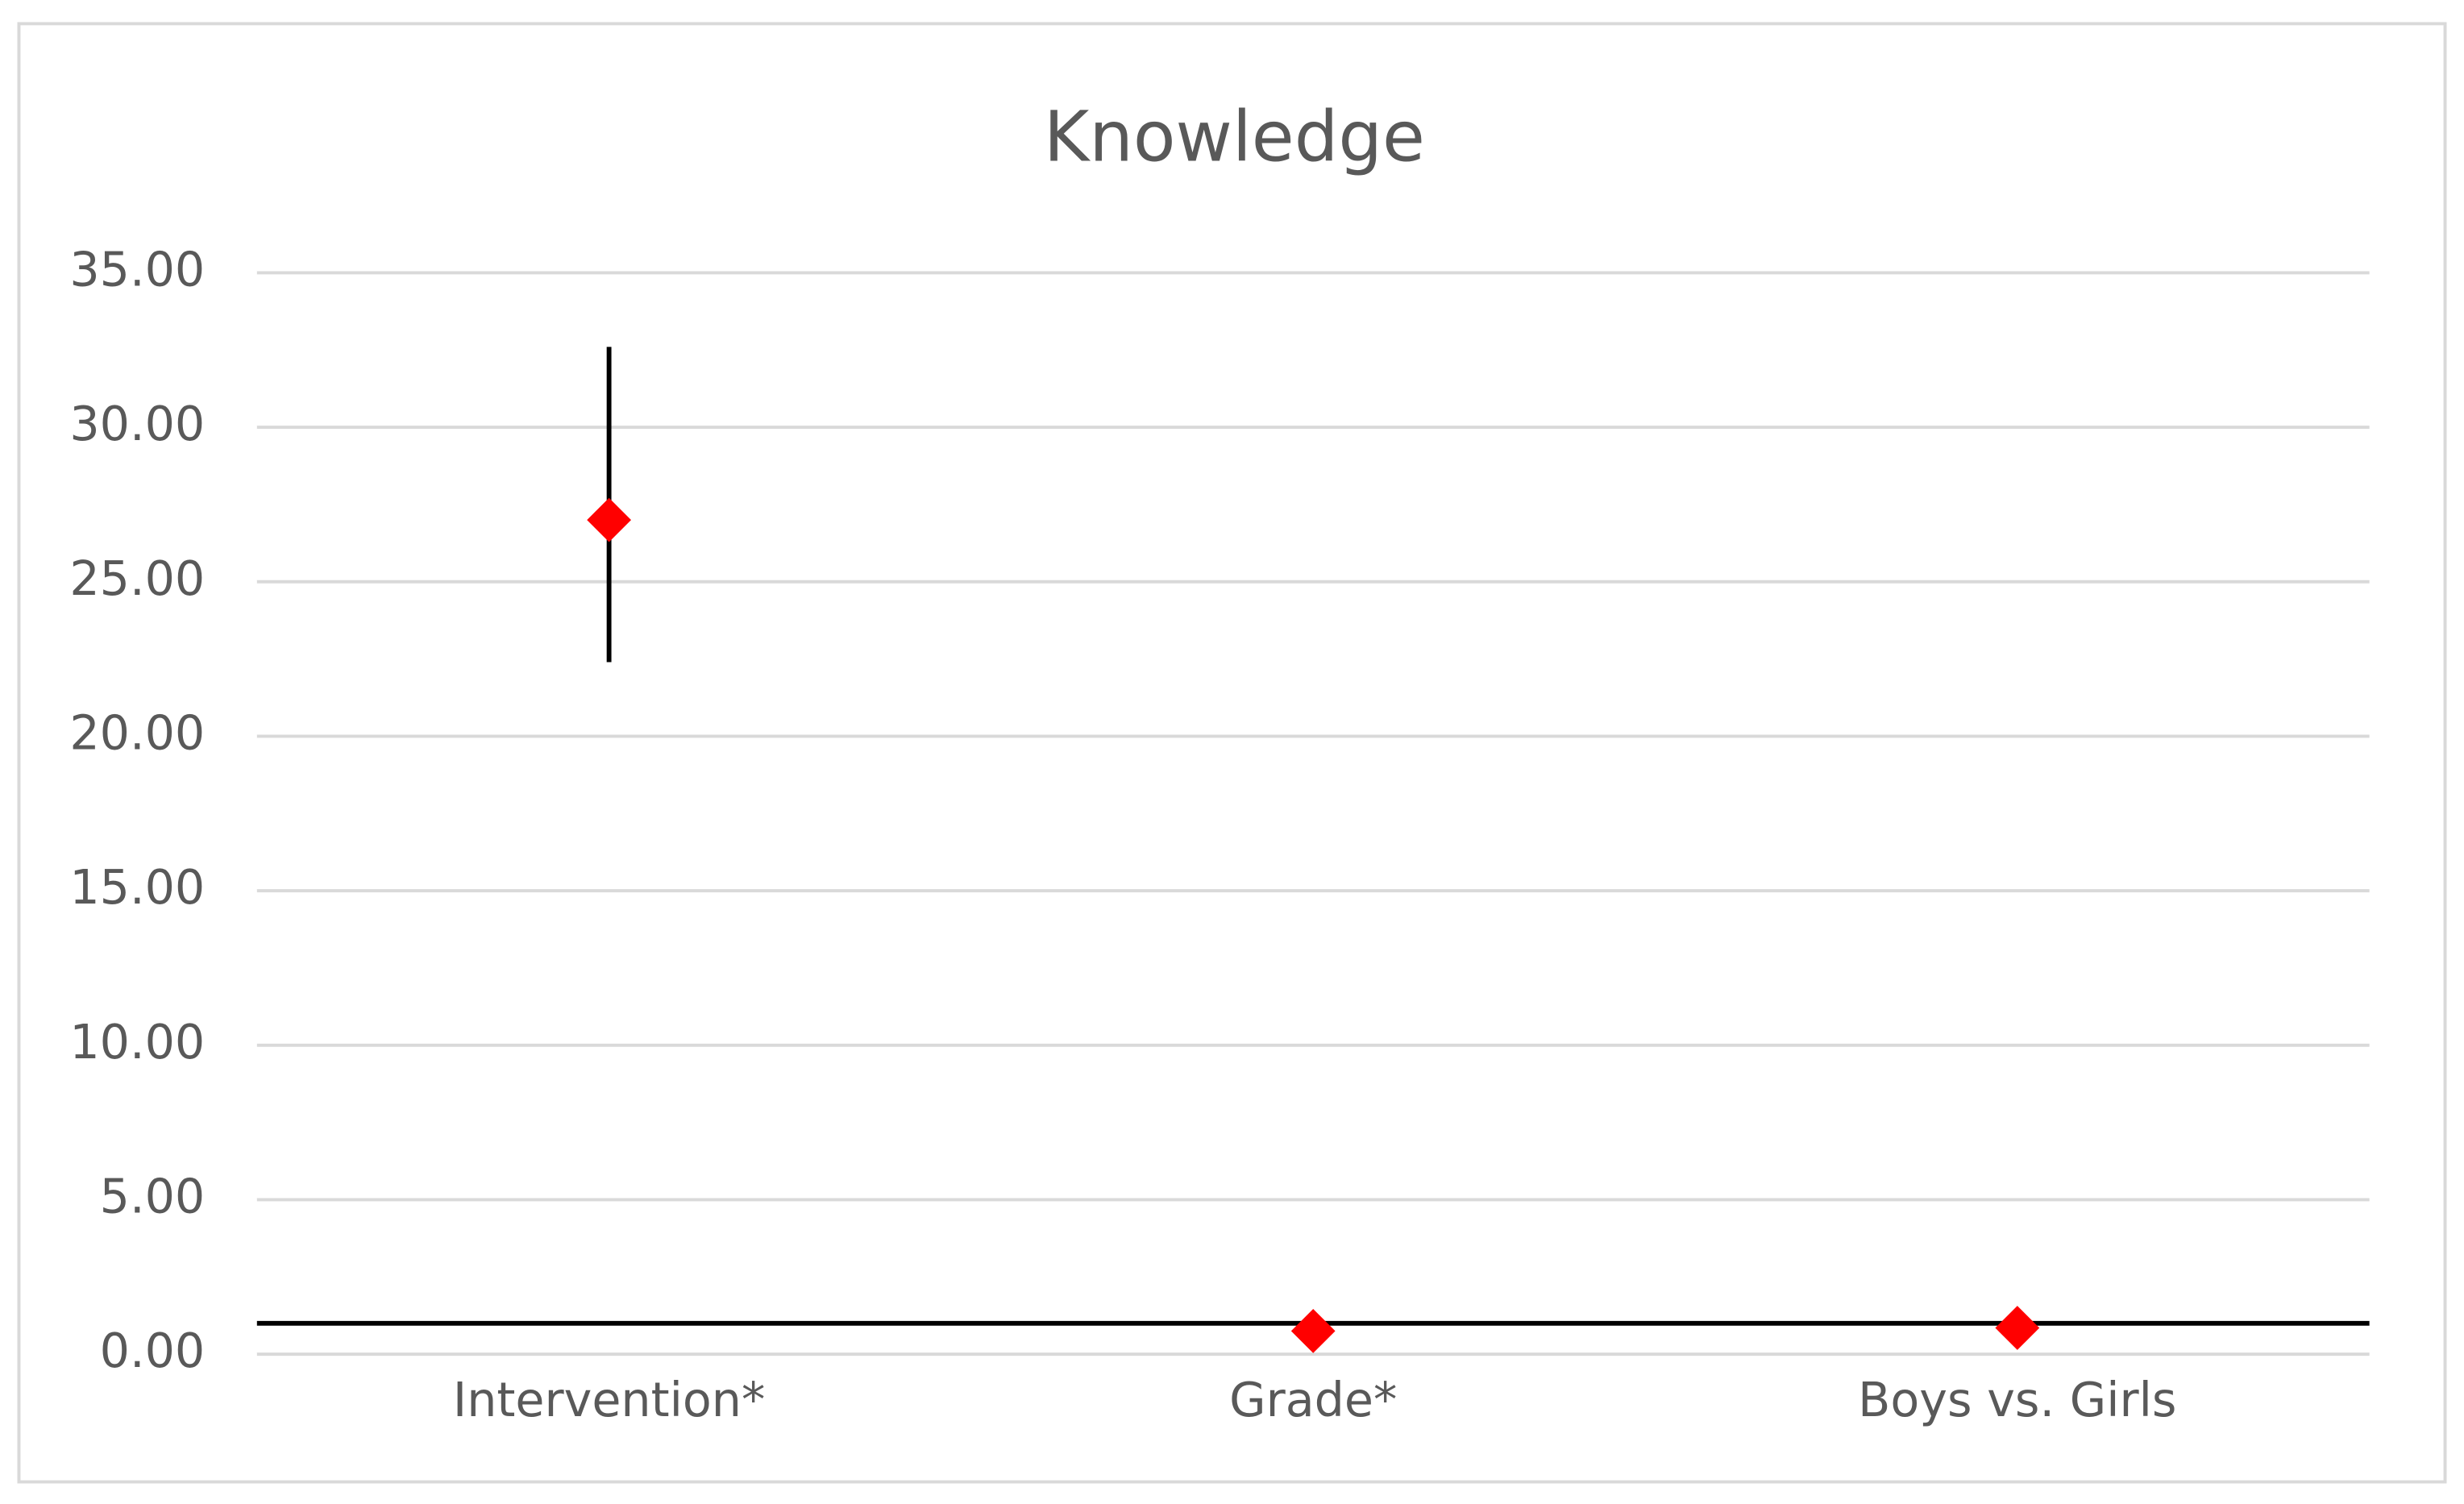  What do you see at coordinates (609, 519) in the screenshot?
I see `marker` at bounding box center [609, 519].